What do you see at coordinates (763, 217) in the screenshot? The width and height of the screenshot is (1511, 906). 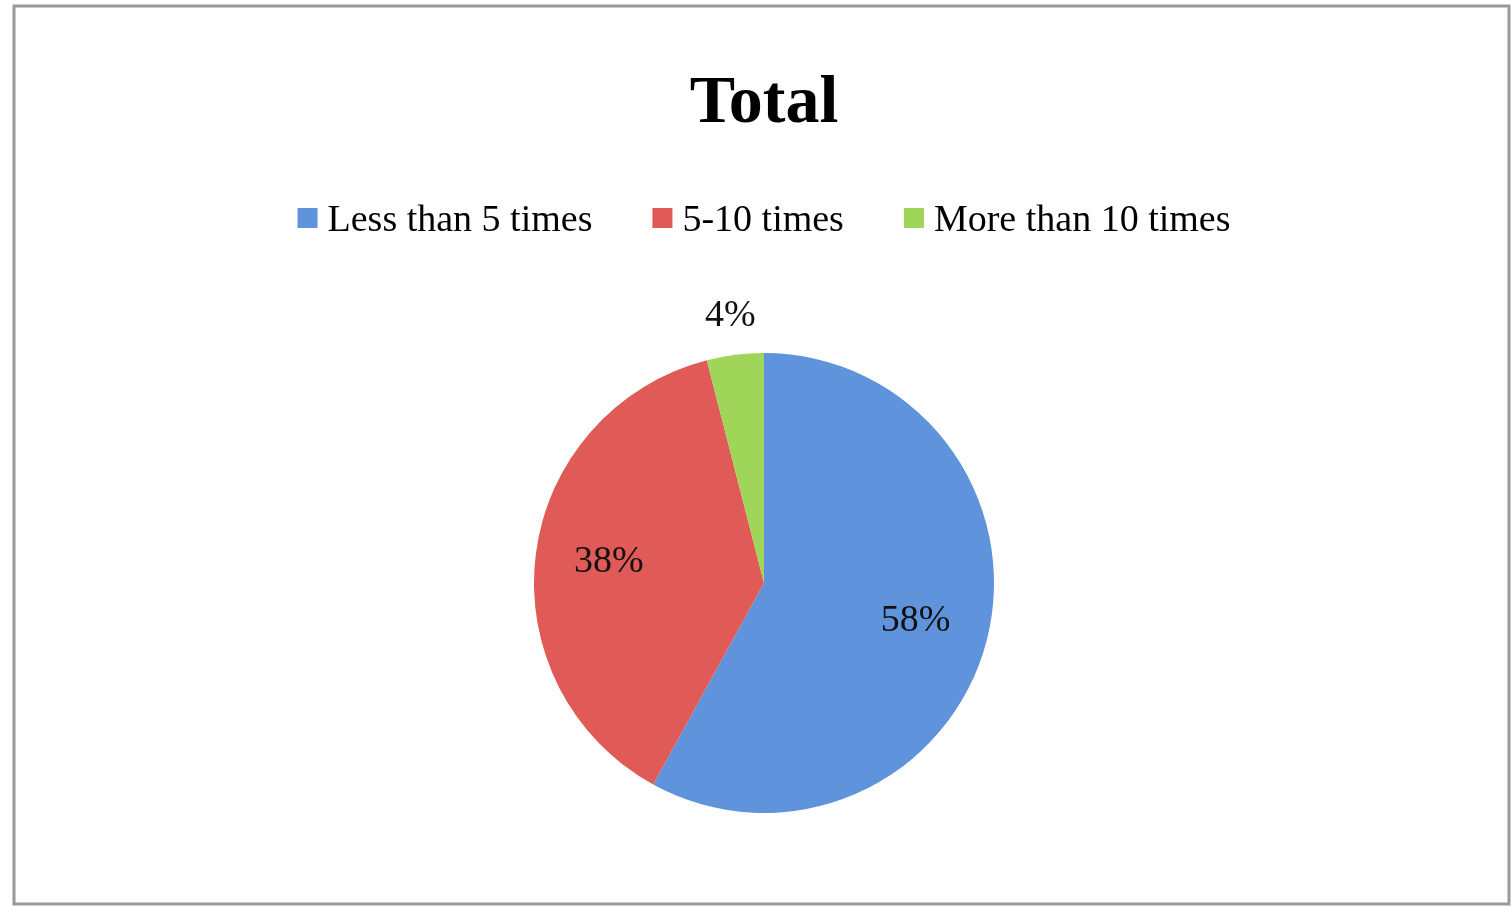 I see `legend-label: 5-10 times` at bounding box center [763, 217].